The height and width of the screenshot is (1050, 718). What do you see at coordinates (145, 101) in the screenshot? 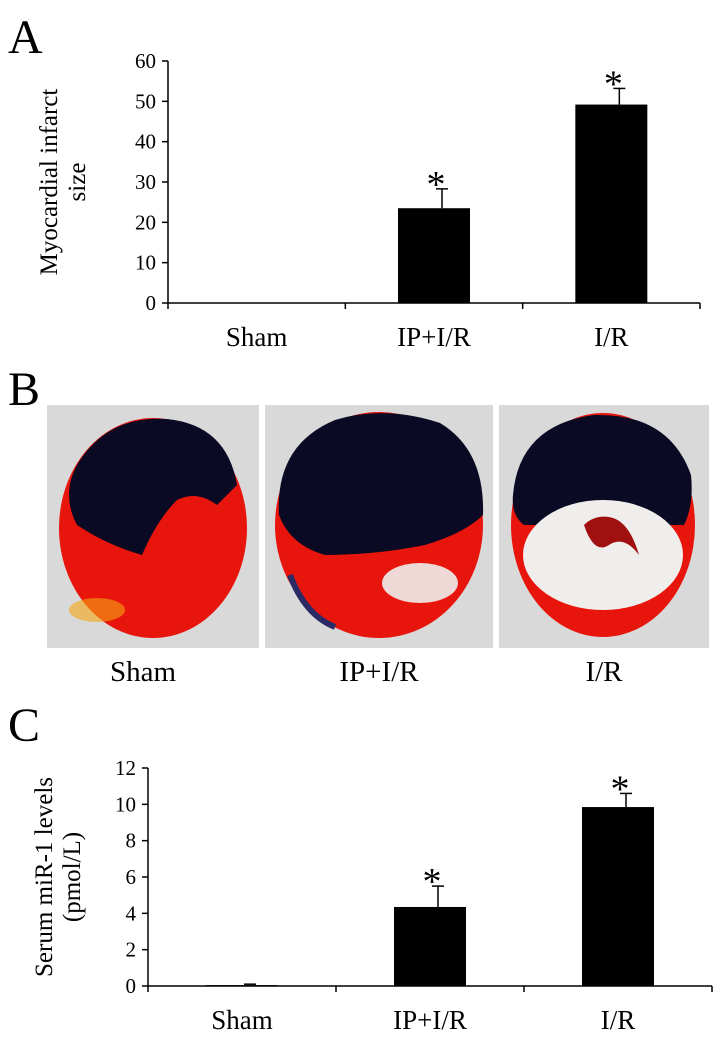
I see `y-tick-label: 50` at bounding box center [145, 101].